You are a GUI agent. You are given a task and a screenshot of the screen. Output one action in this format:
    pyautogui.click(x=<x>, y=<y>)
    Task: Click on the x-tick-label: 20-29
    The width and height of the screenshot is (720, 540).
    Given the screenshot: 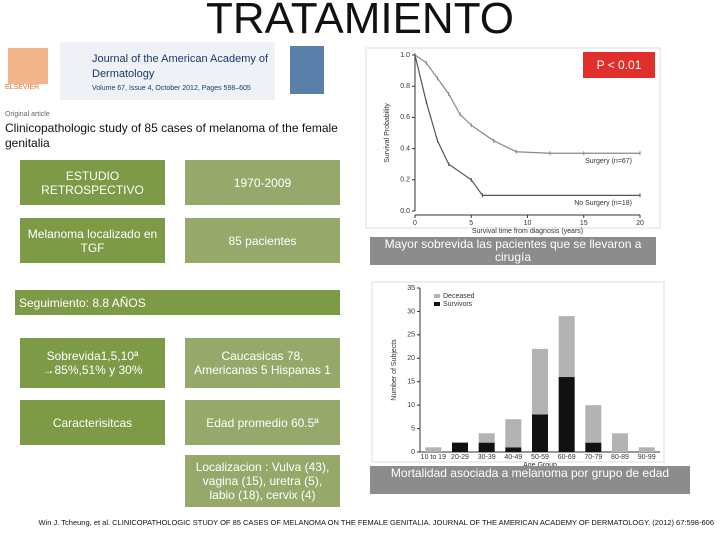 What is the action you would take?
    pyautogui.click(x=460, y=457)
    